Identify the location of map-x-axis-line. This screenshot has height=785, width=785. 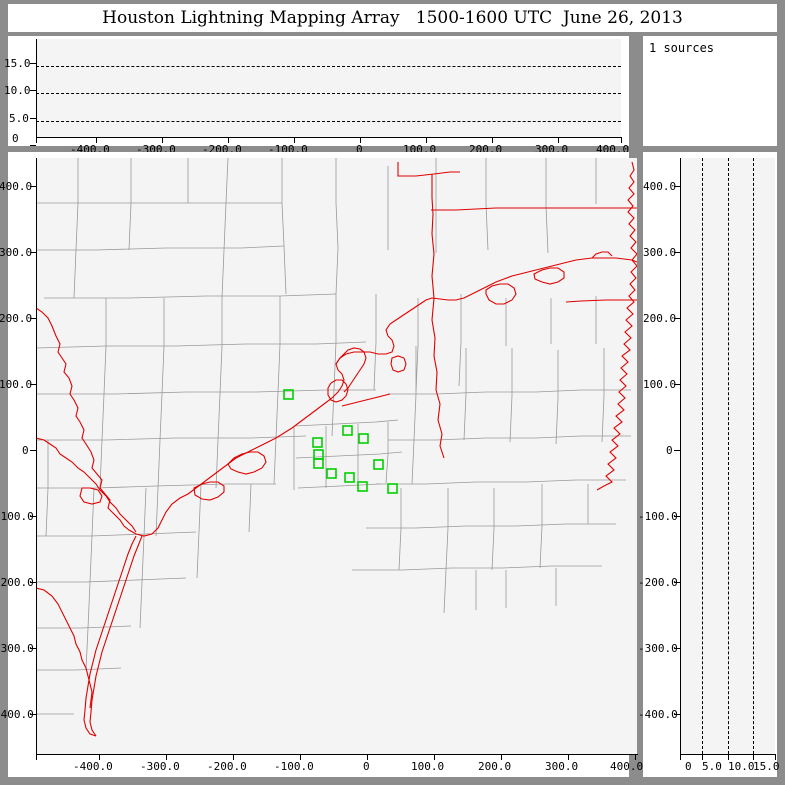
(337, 754).